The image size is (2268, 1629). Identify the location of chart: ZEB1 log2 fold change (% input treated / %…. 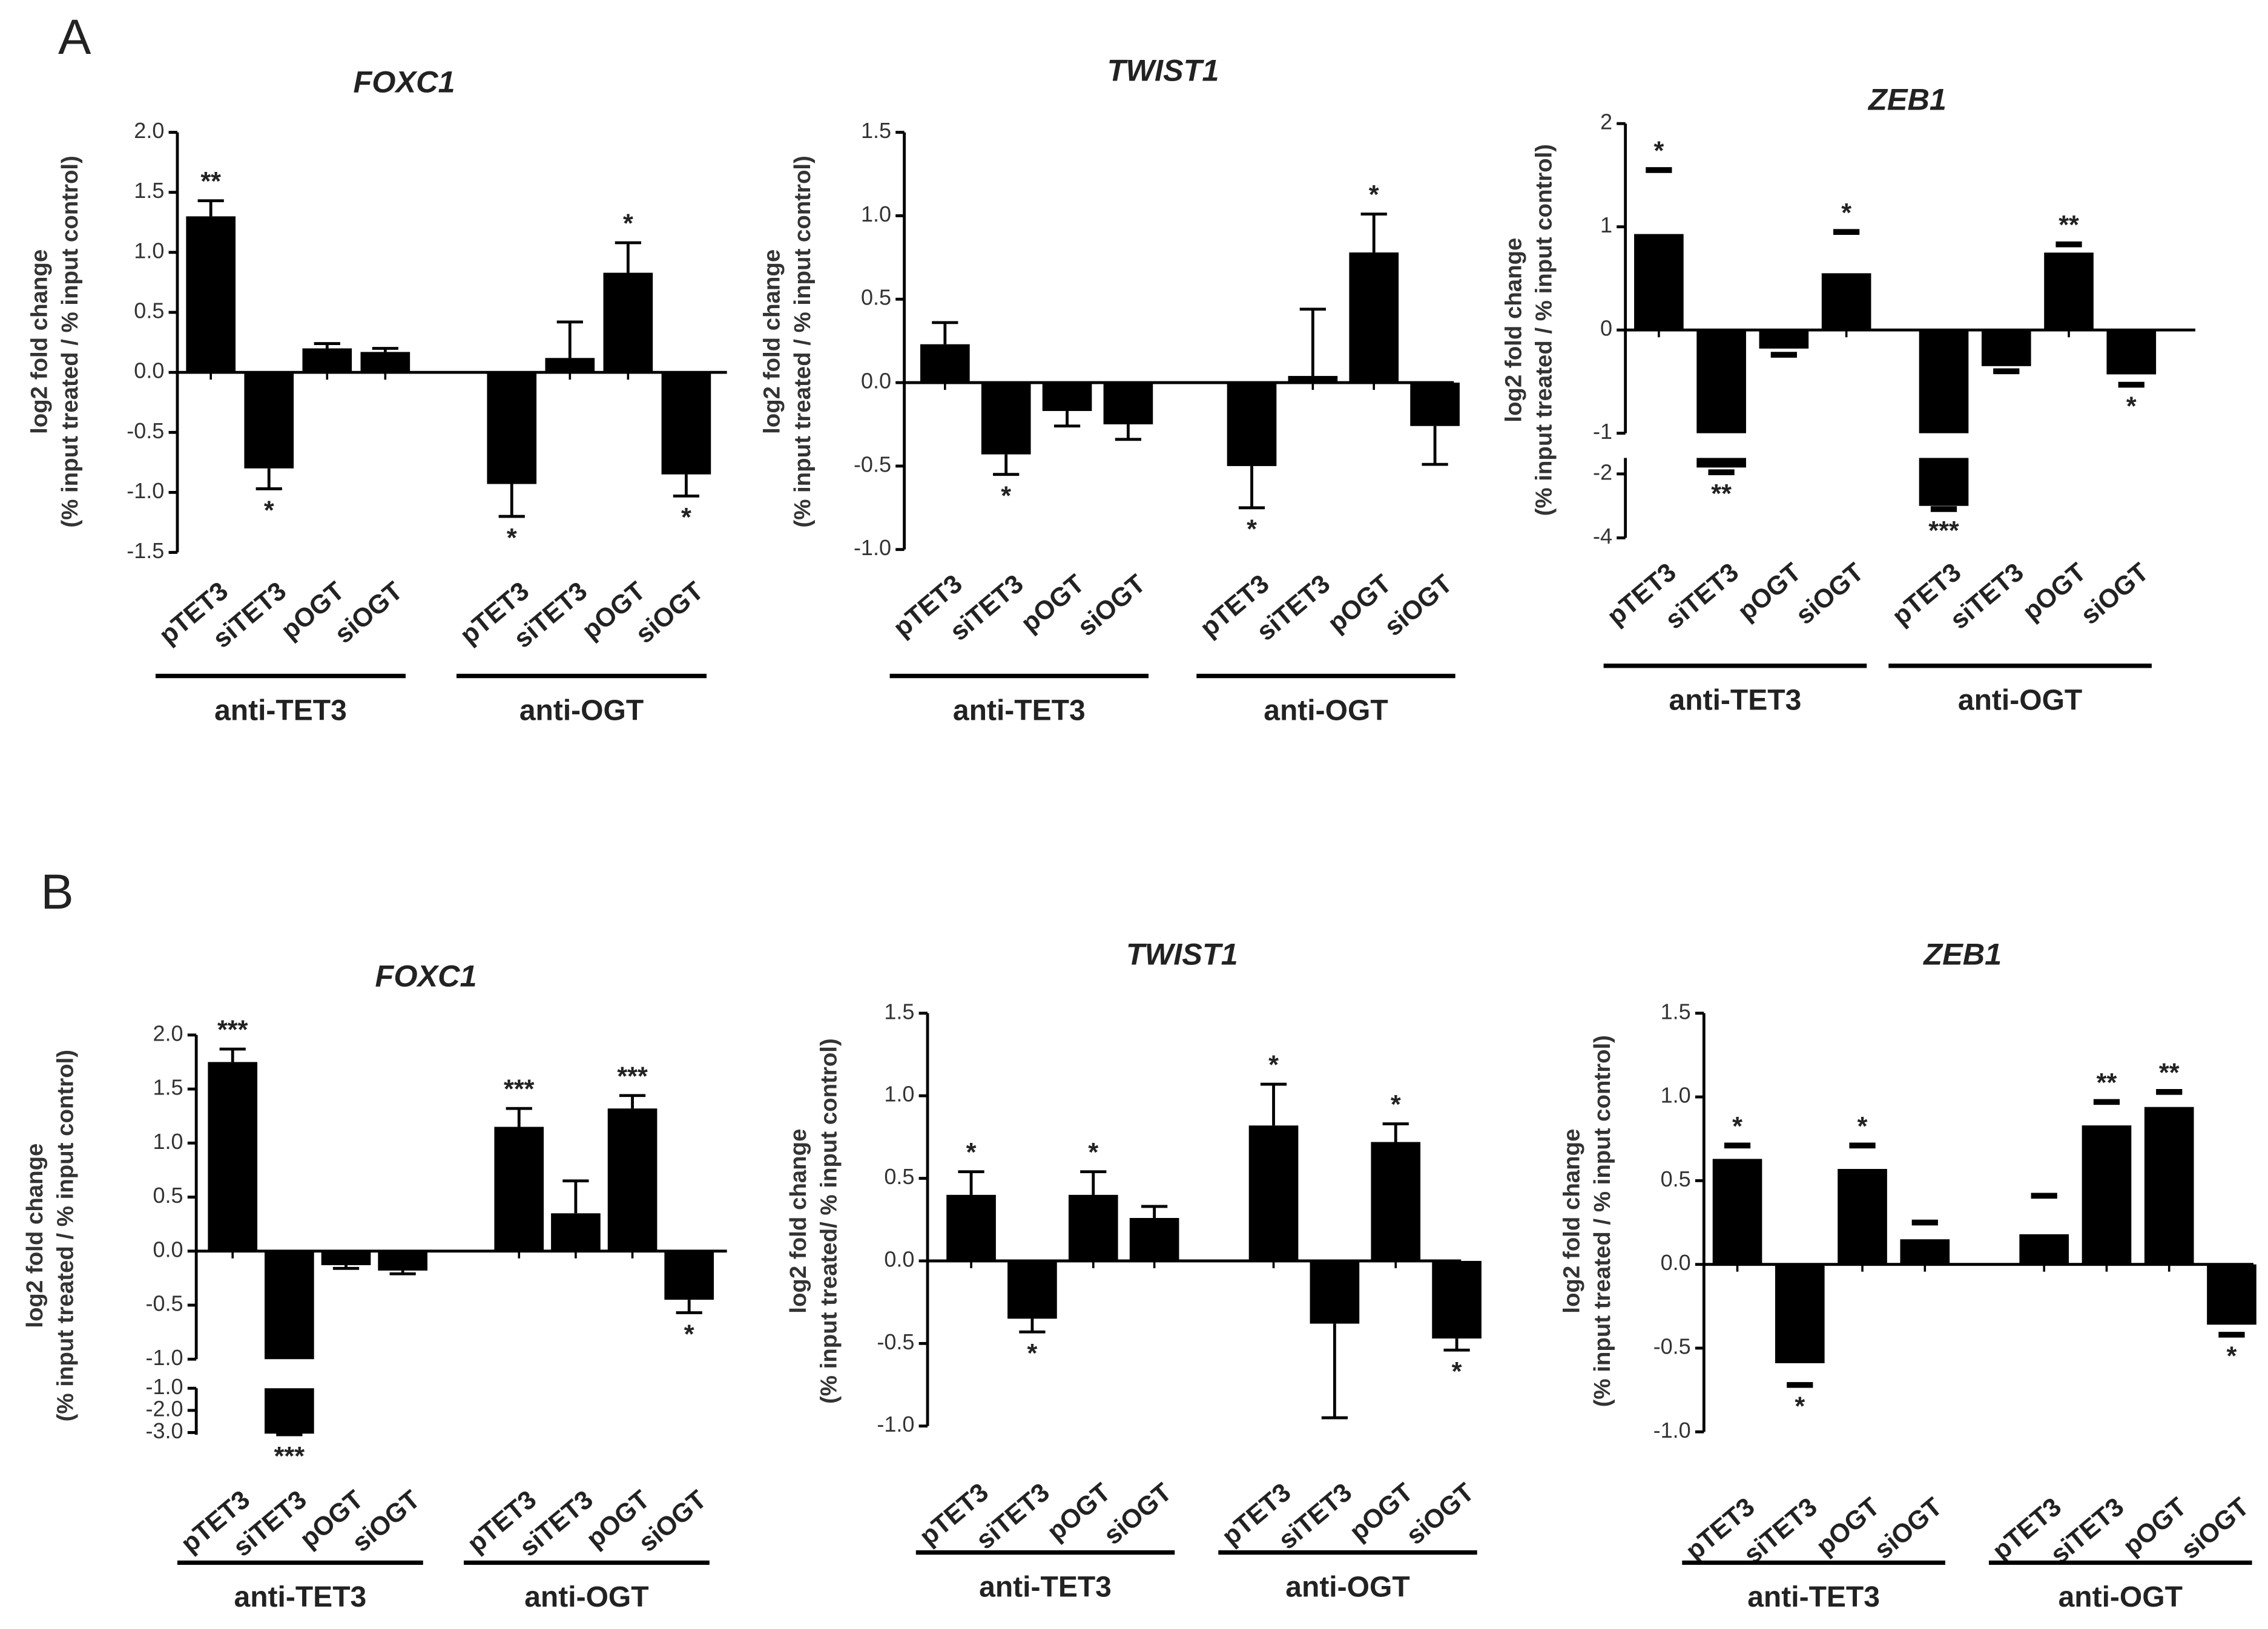
(1847, 399).